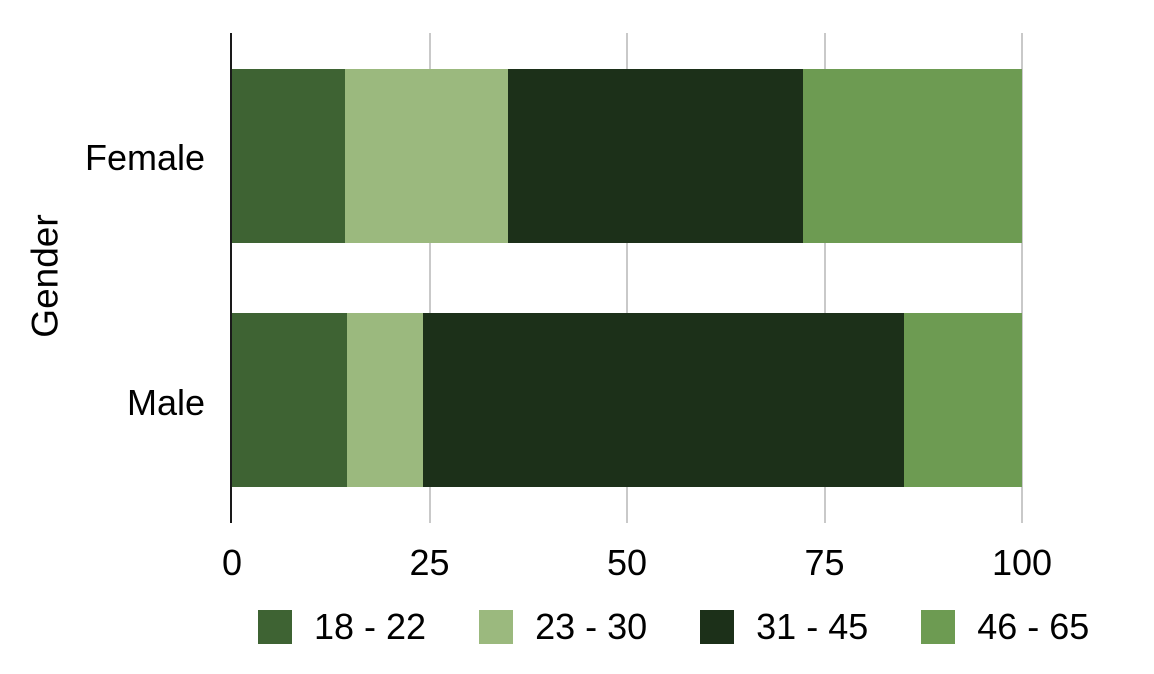 The height and width of the screenshot is (674, 1154). What do you see at coordinates (812, 626) in the screenshot?
I see `legend-label: 31 - 45` at bounding box center [812, 626].